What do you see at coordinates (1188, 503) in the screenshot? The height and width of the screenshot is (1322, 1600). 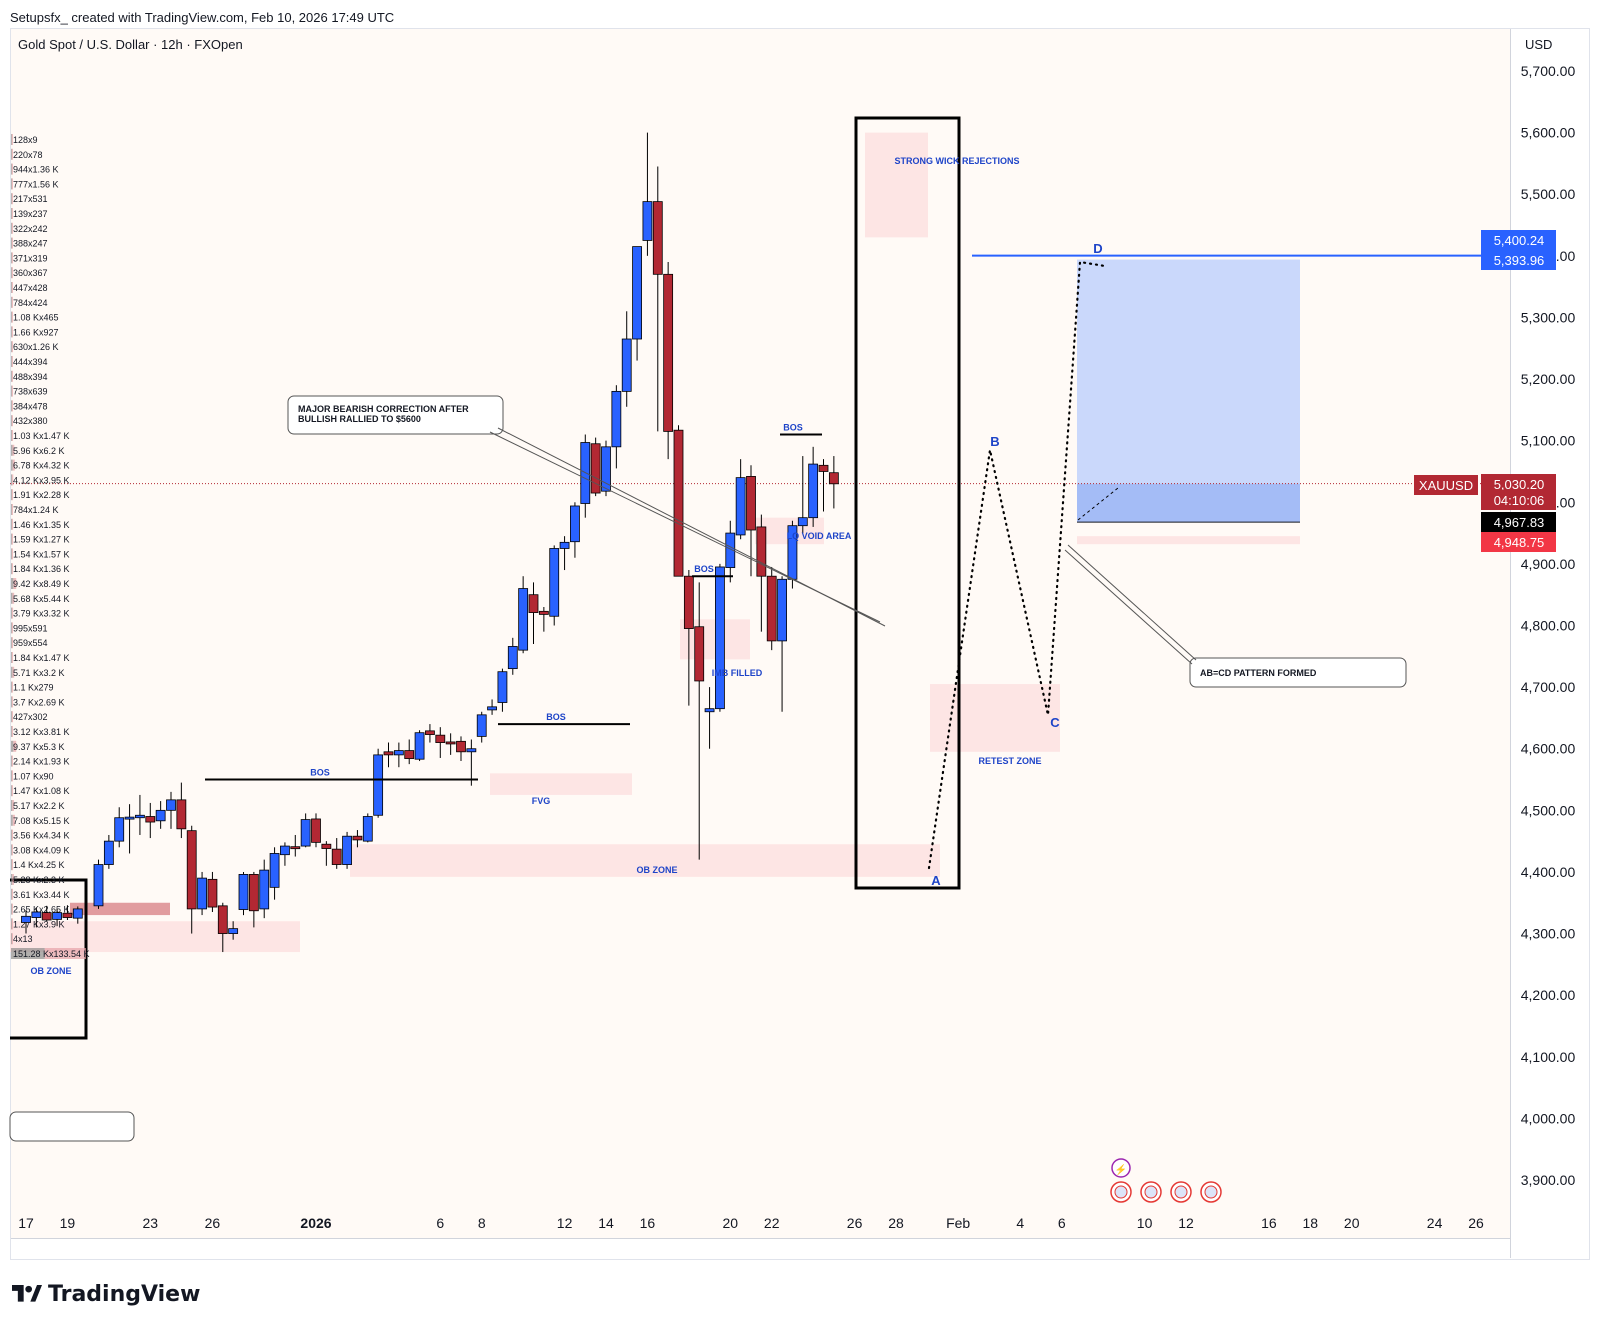 I see `entry-zone` at bounding box center [1188, 503].